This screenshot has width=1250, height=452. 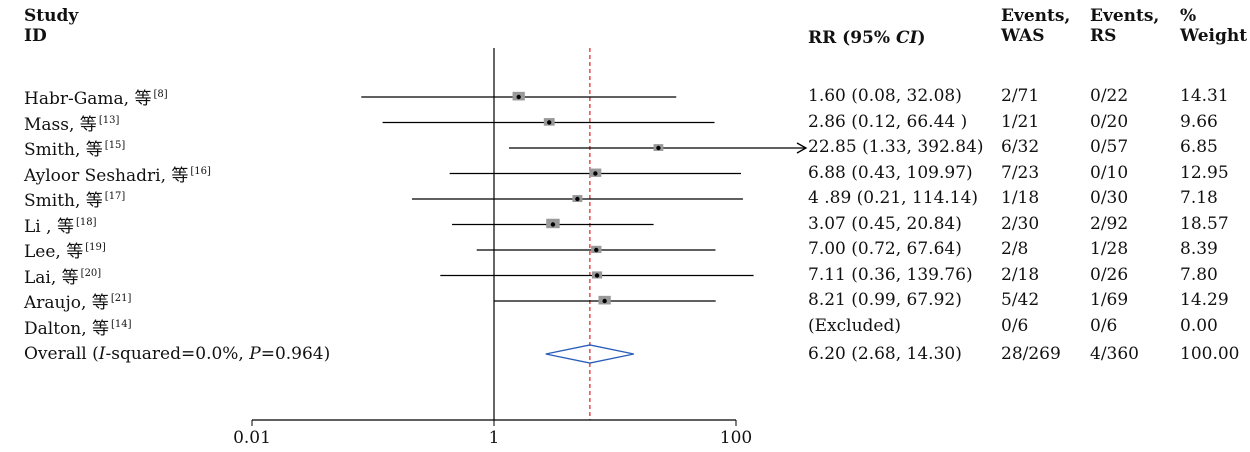 I want to click on study-events-rs: 0/20, so click(x=1109, y=121).